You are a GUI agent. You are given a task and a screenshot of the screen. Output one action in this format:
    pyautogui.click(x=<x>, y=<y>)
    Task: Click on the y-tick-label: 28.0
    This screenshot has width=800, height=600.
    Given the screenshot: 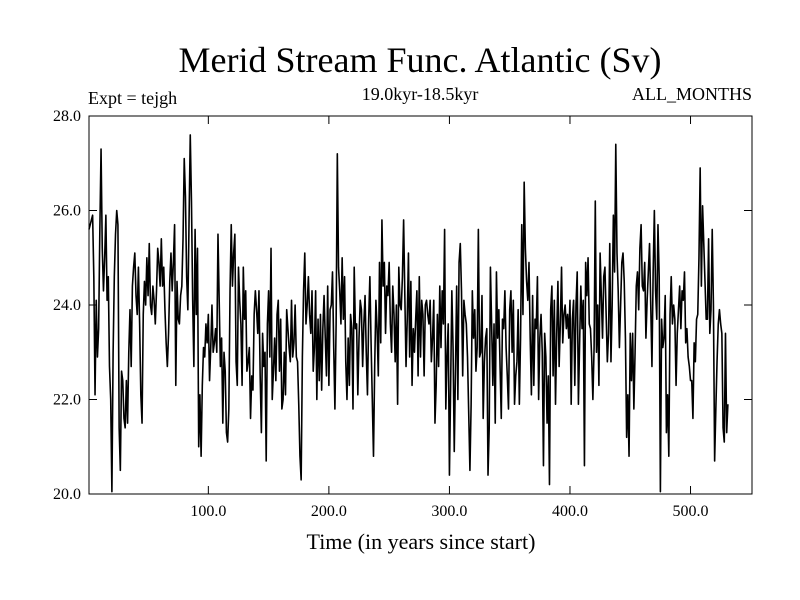 What is the action you would take?
    pyautogui.click(x=67, y=116)
    